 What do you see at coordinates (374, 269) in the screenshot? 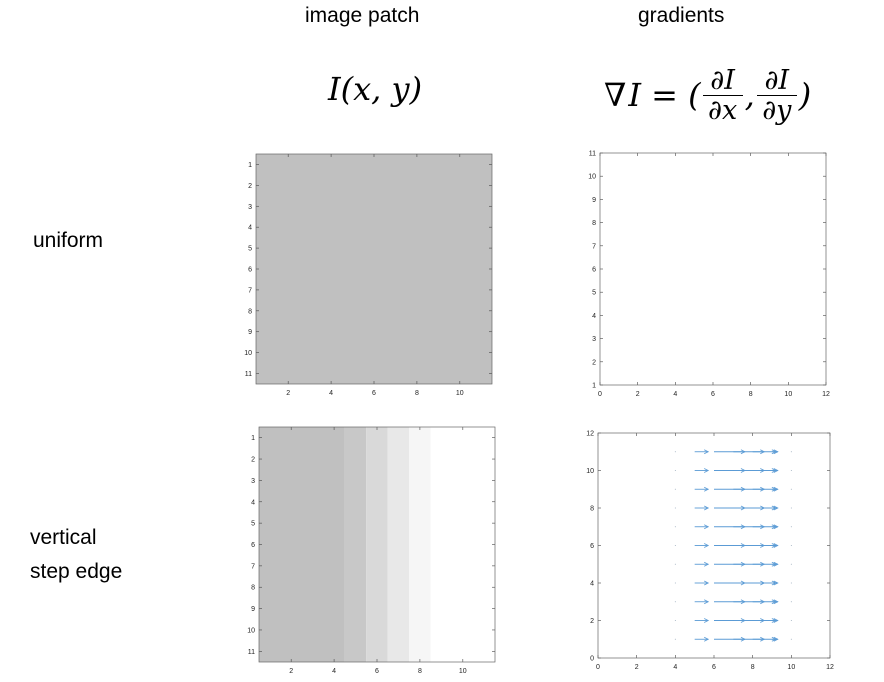
I see `image-fill` at bounding box center [374, 269].